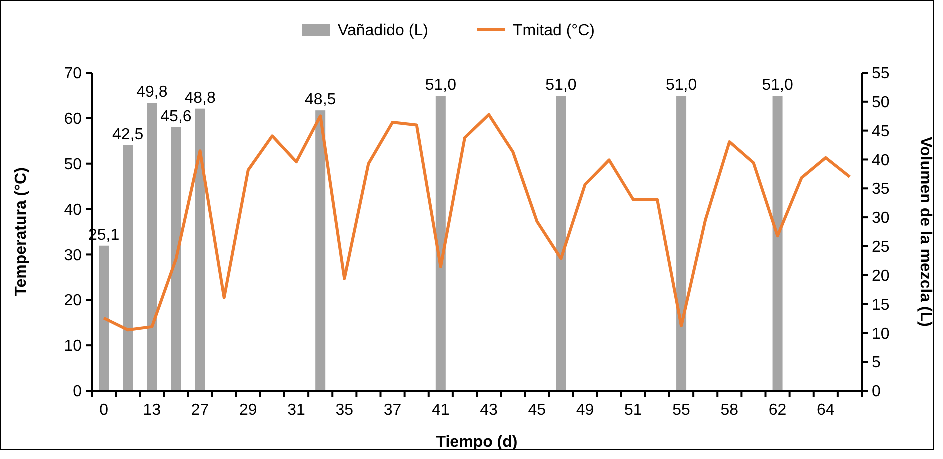  I want to click on y2-tick-label: 25, so click(881, 247).